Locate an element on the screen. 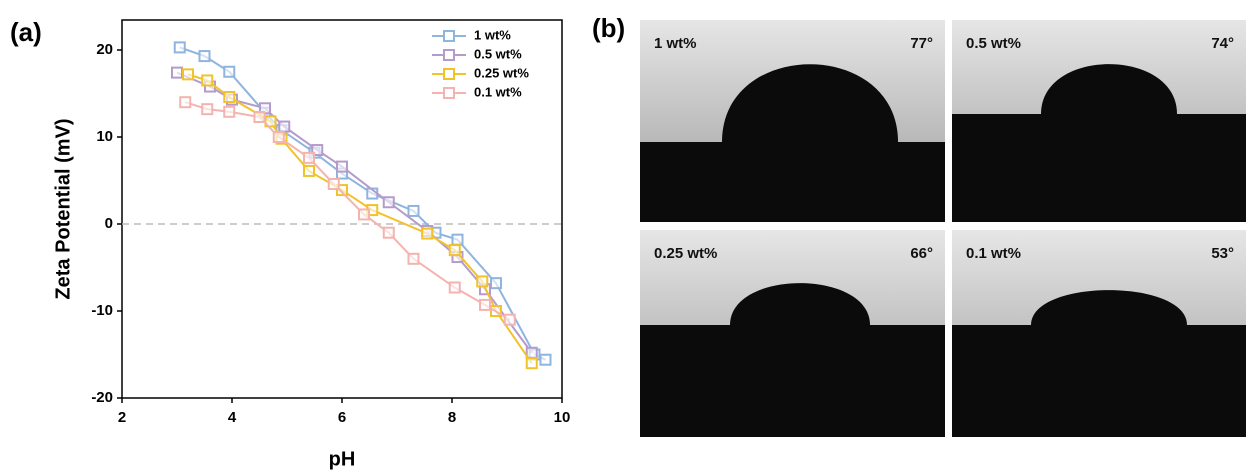 This screenshot has width=1248, height=472. x-tick-label: 2 is located at coordinates (122, 417).